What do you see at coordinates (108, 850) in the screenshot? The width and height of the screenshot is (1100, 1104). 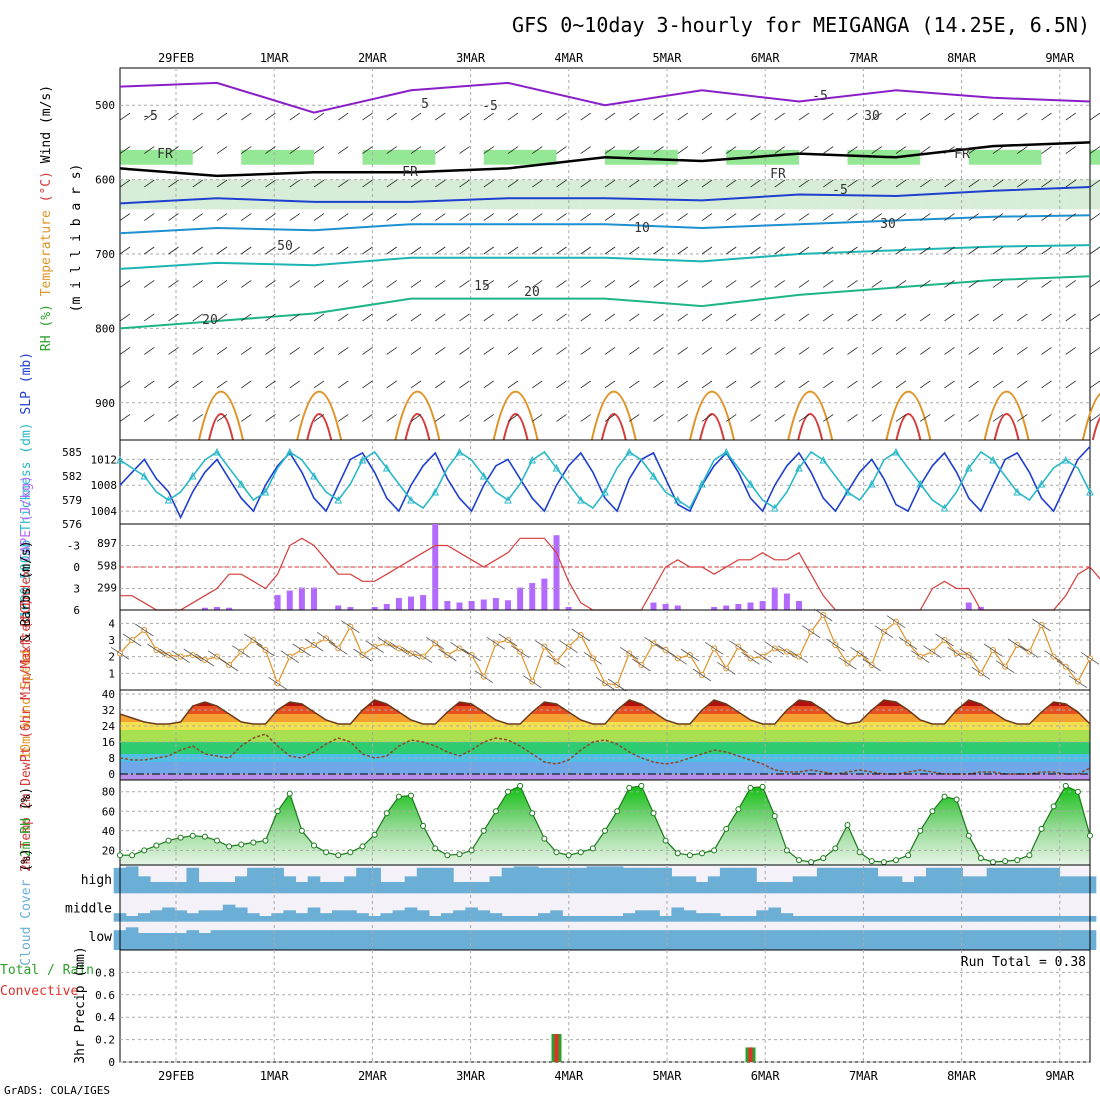 I see `rh-ytick: 20` at bounding box center [108, 850].